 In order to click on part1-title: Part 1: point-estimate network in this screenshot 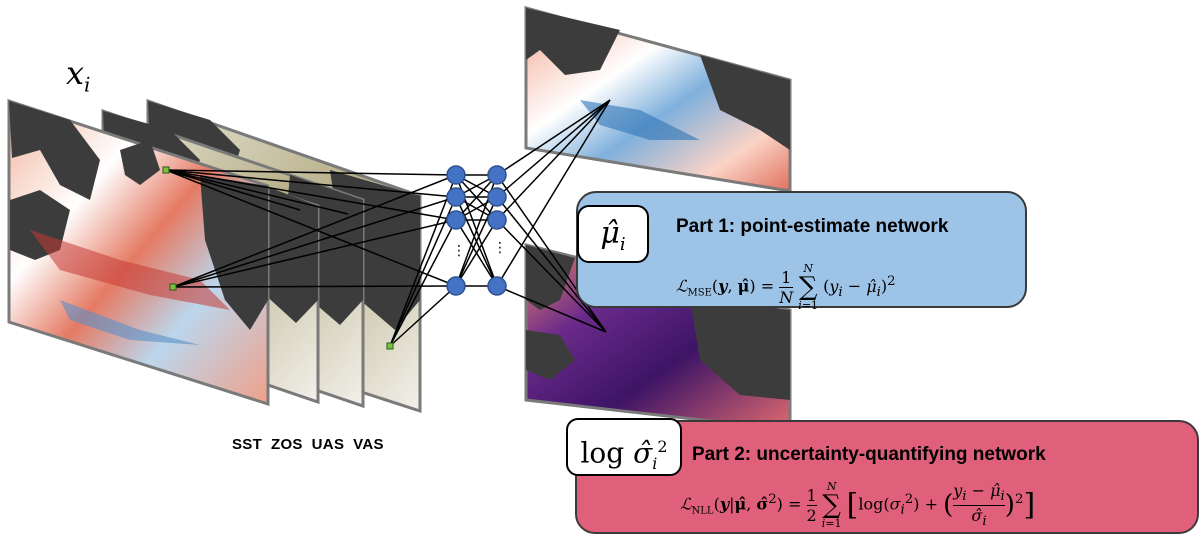, I will do `click(812, 226)`.